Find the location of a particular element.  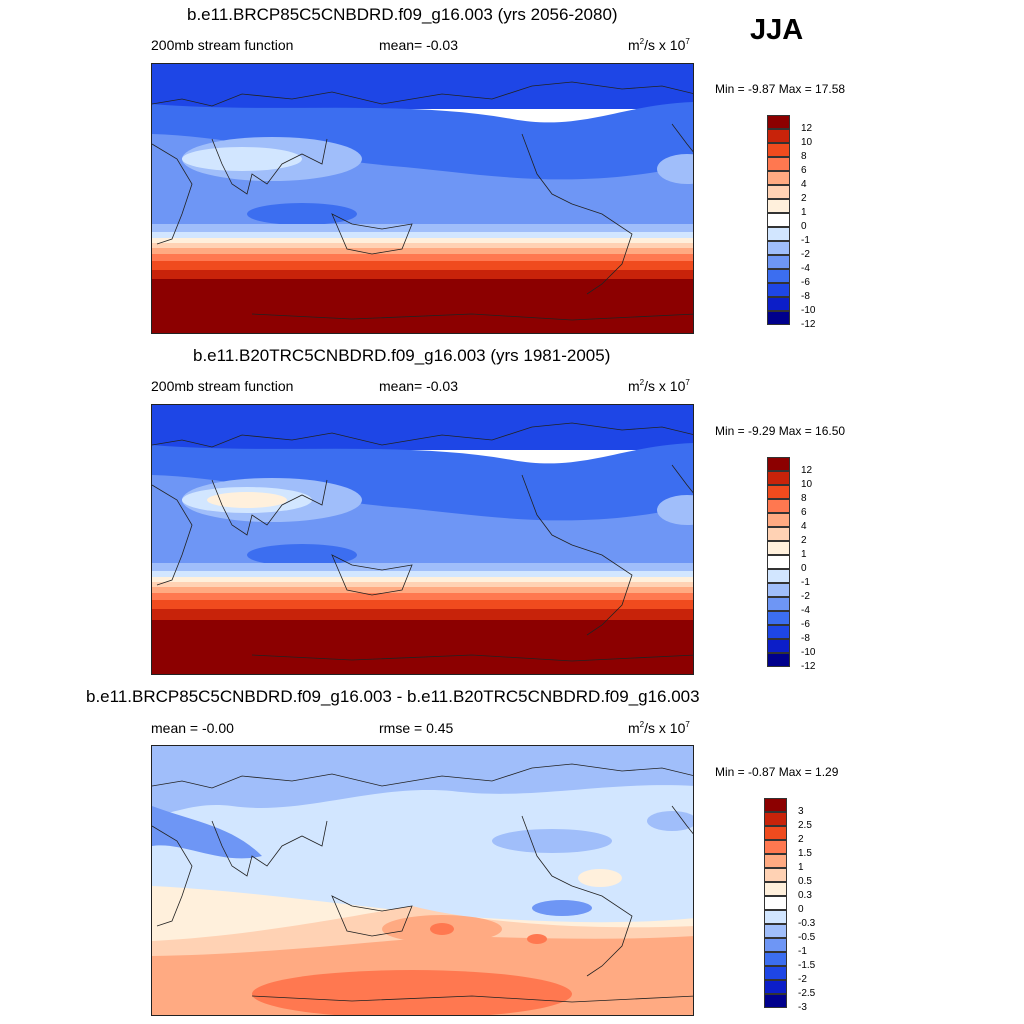

panel-1-colorbar-label: 4 is located at coordinates (804, 184).